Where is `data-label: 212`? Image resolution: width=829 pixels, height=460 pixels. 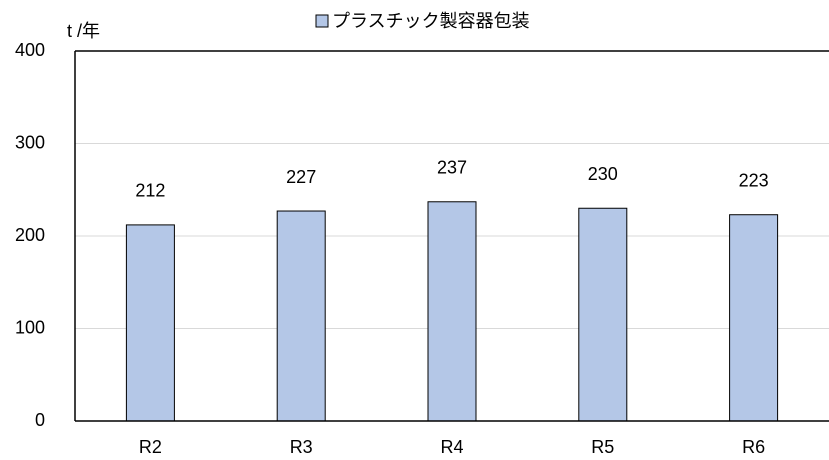
data-label: 212 is located at coordinates (150, 191).